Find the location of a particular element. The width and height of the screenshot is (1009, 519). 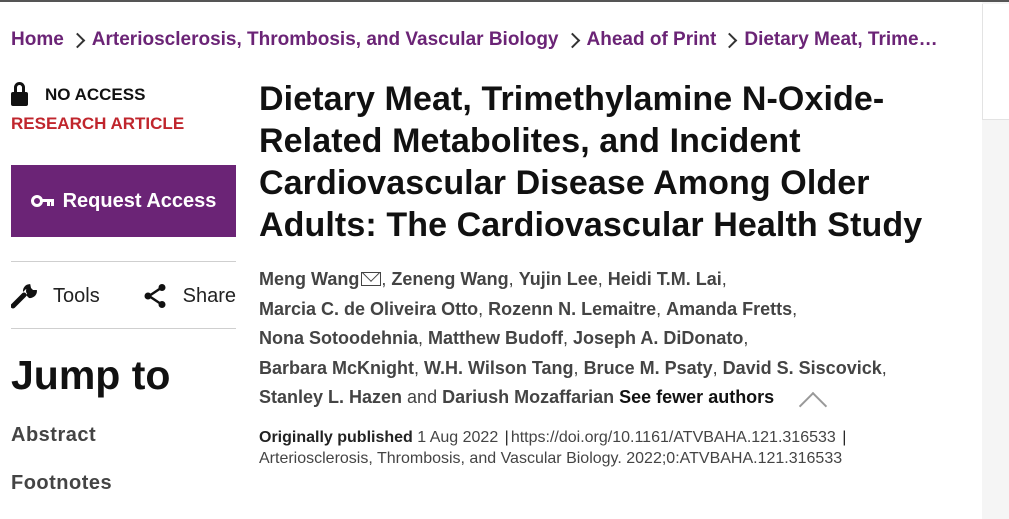

author-link: Meng Wang is located at coordinates (309, 279).